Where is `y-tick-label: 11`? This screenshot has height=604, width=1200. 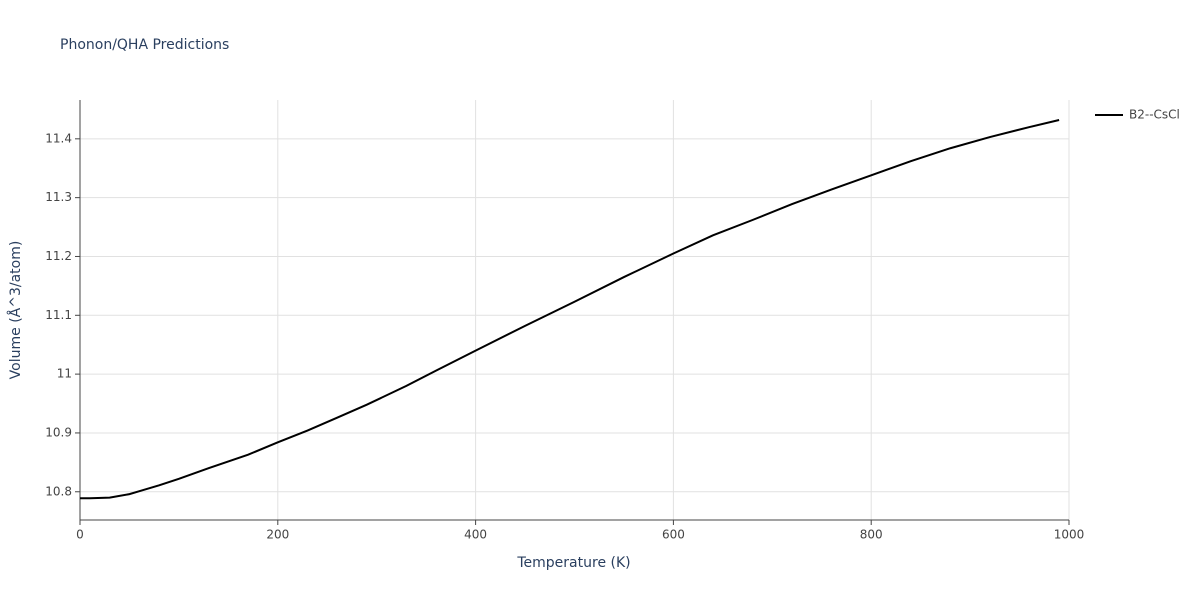 y-tick-label: 11 is located at coordinates (64, 374).